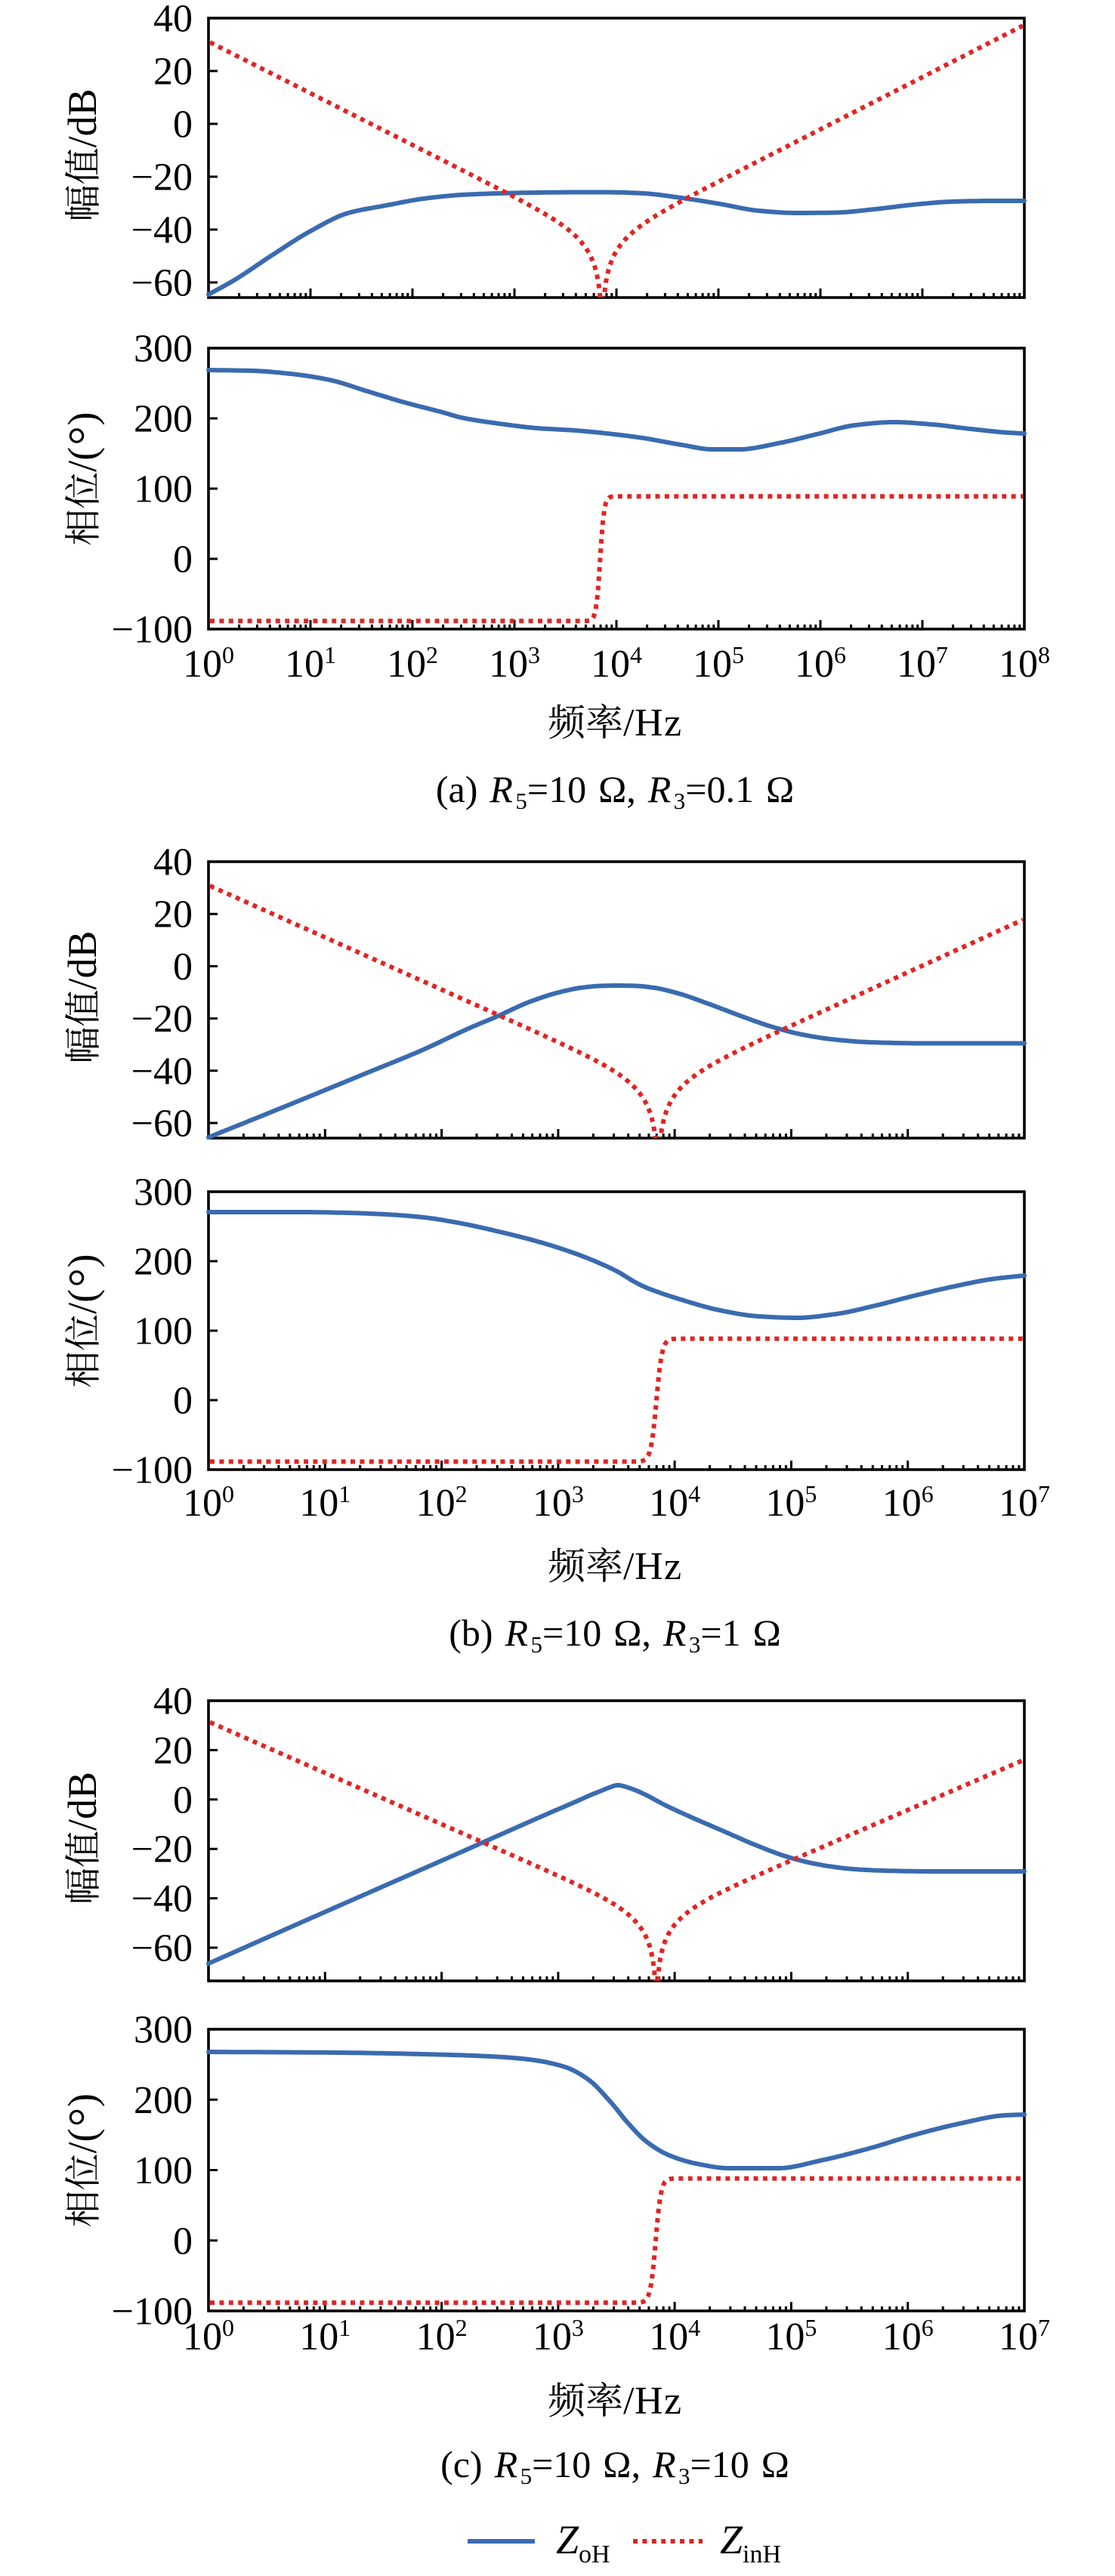  Describe the element at coordinates (718, 663) in the screenshot. I see `svg-text: 10⁵` at that location.